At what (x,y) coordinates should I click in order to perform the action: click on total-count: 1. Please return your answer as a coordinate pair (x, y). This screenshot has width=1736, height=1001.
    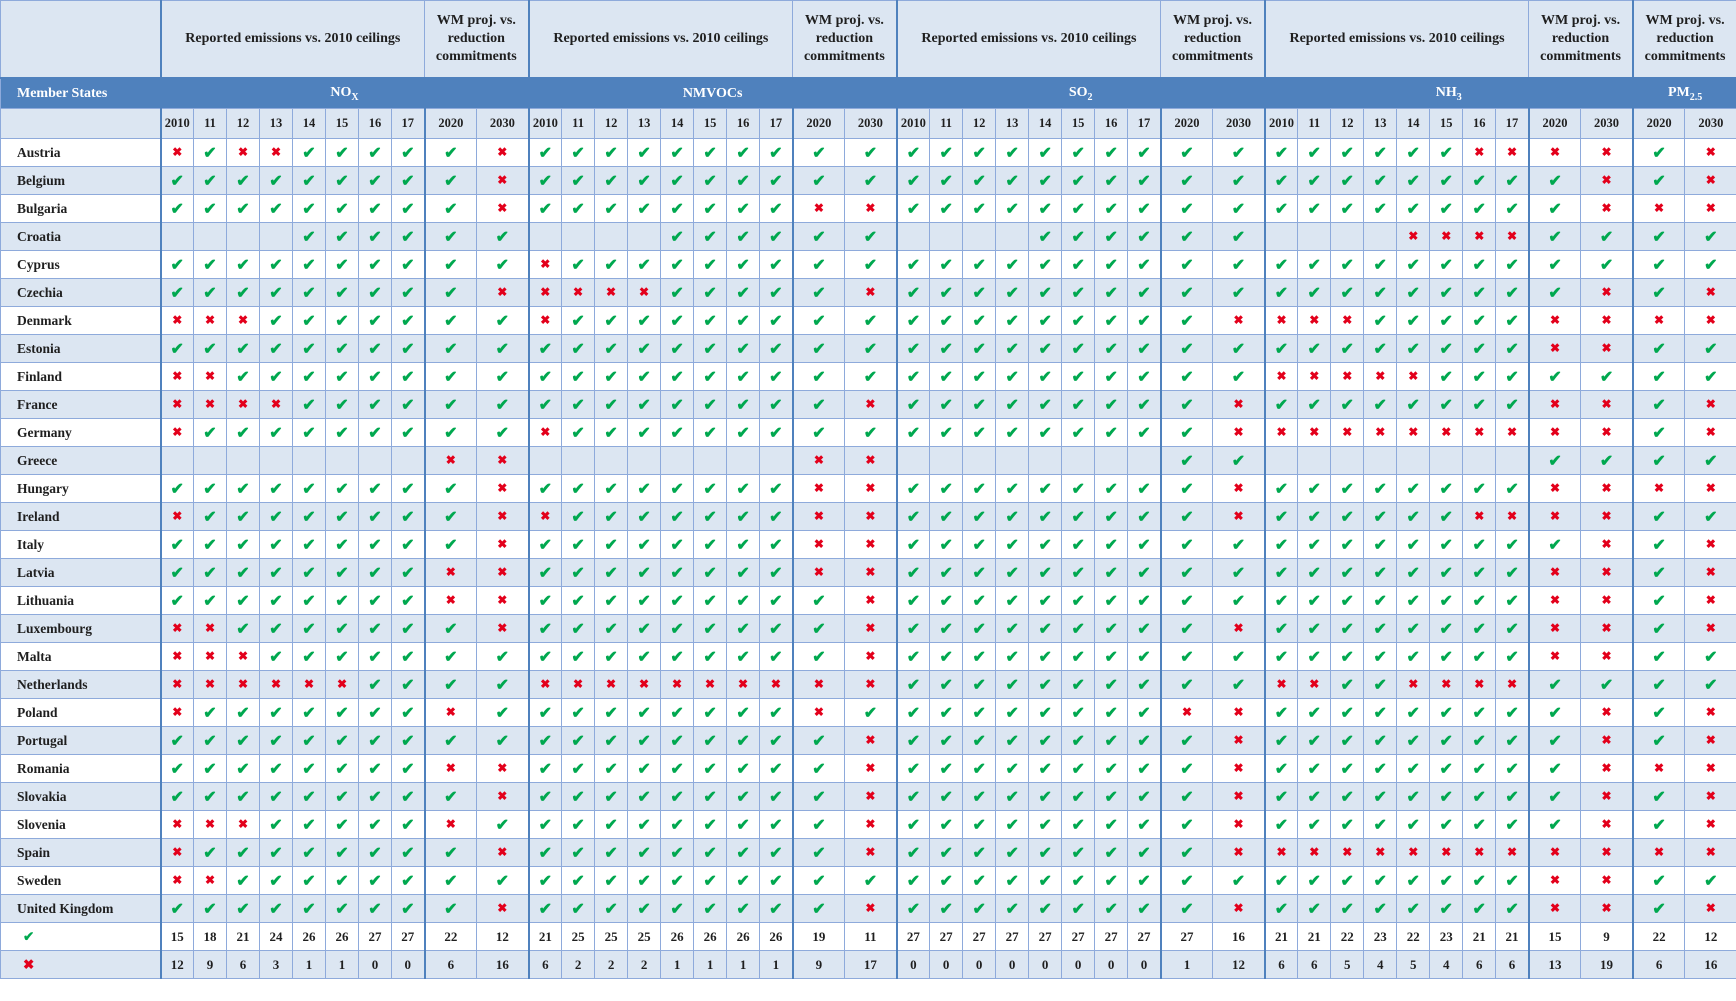
    Looking at the image, I should click on (342, 964).